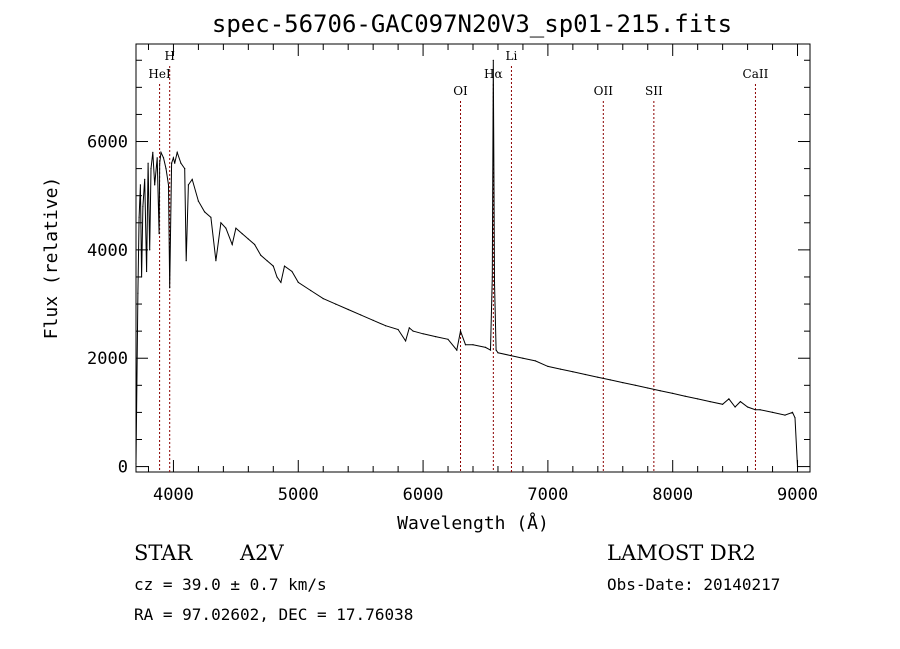  What do you see at coordinates (693, 584) in the screenshot?
I see `obs-date-label: Obs-Date: 20140217` at bounding box center [693, 584].